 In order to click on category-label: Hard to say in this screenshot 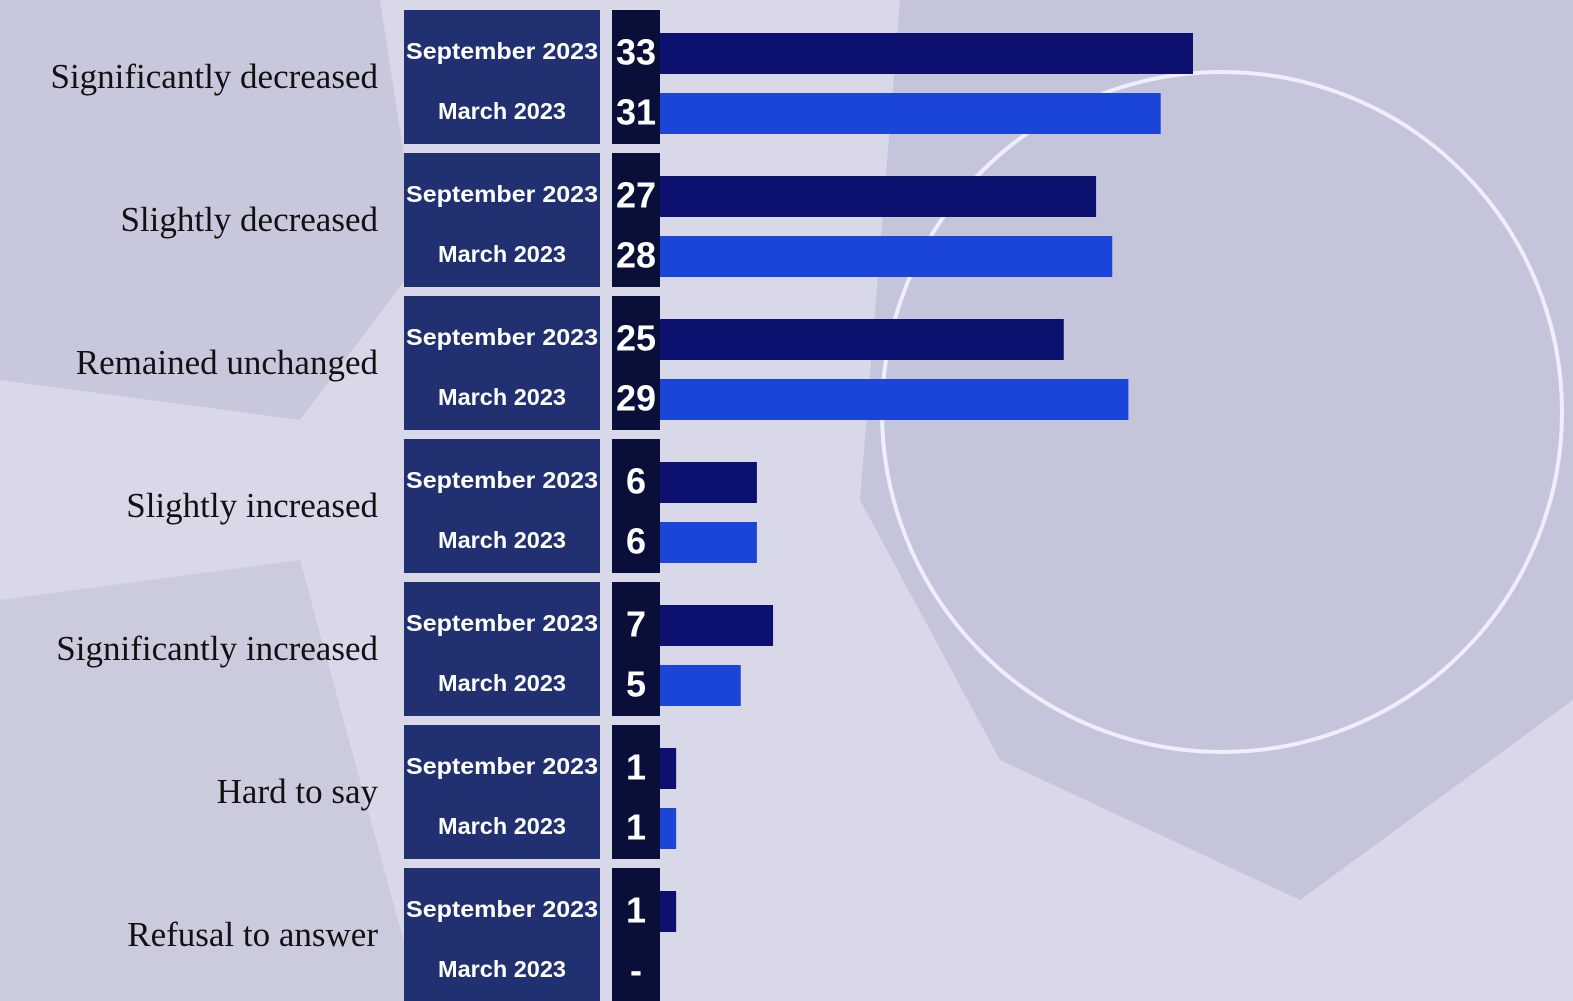, I will do `click(298, 791)`.